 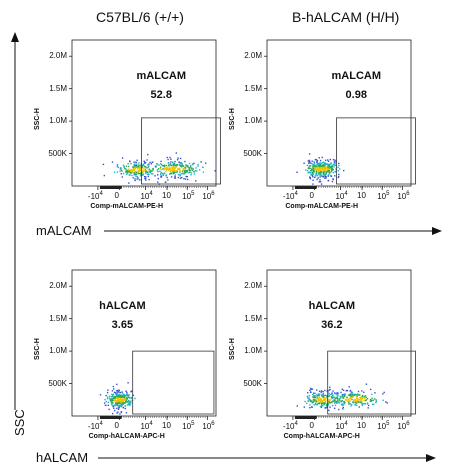 I want to click on x-axis-label: Comp-mALCAM-PE-H, so click(x=127, y=206).